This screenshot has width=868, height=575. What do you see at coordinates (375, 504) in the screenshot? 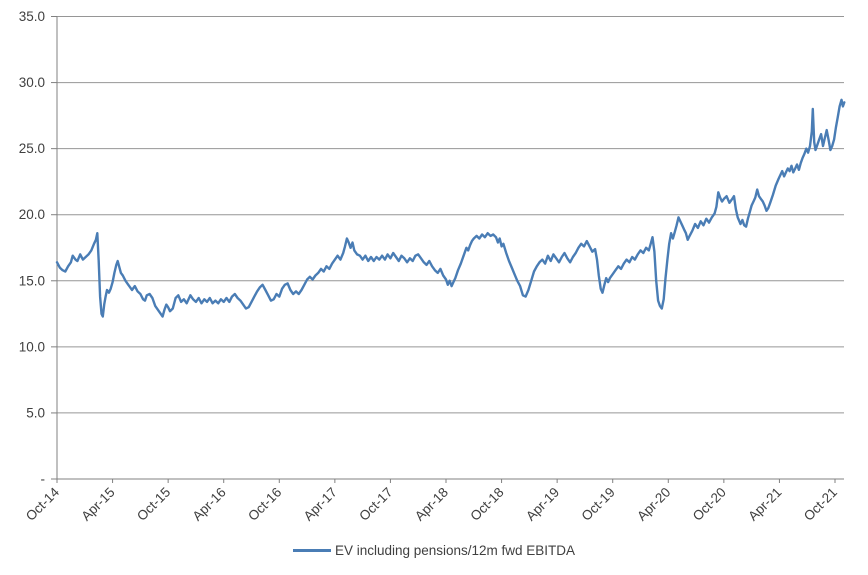
I see `x-tick-label: Oct-17` at bounding box center [375, 504].